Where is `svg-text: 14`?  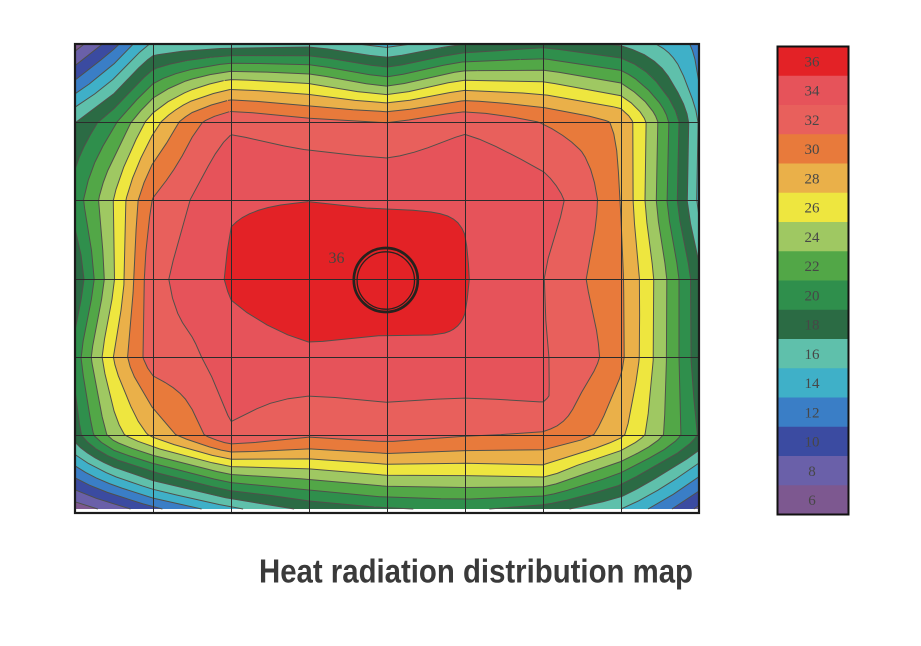 svg-text: 14 is located at coordinates (813, 384).